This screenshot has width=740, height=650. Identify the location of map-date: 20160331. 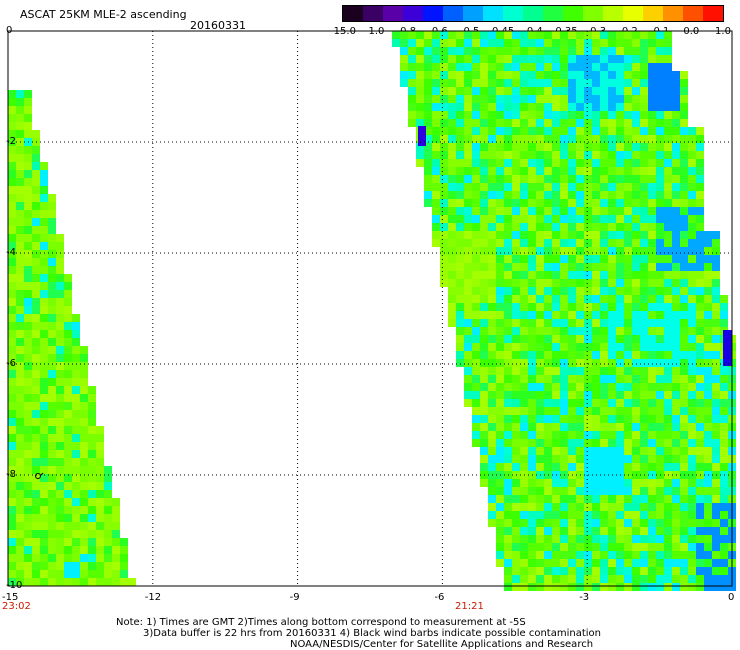
(218, 25).